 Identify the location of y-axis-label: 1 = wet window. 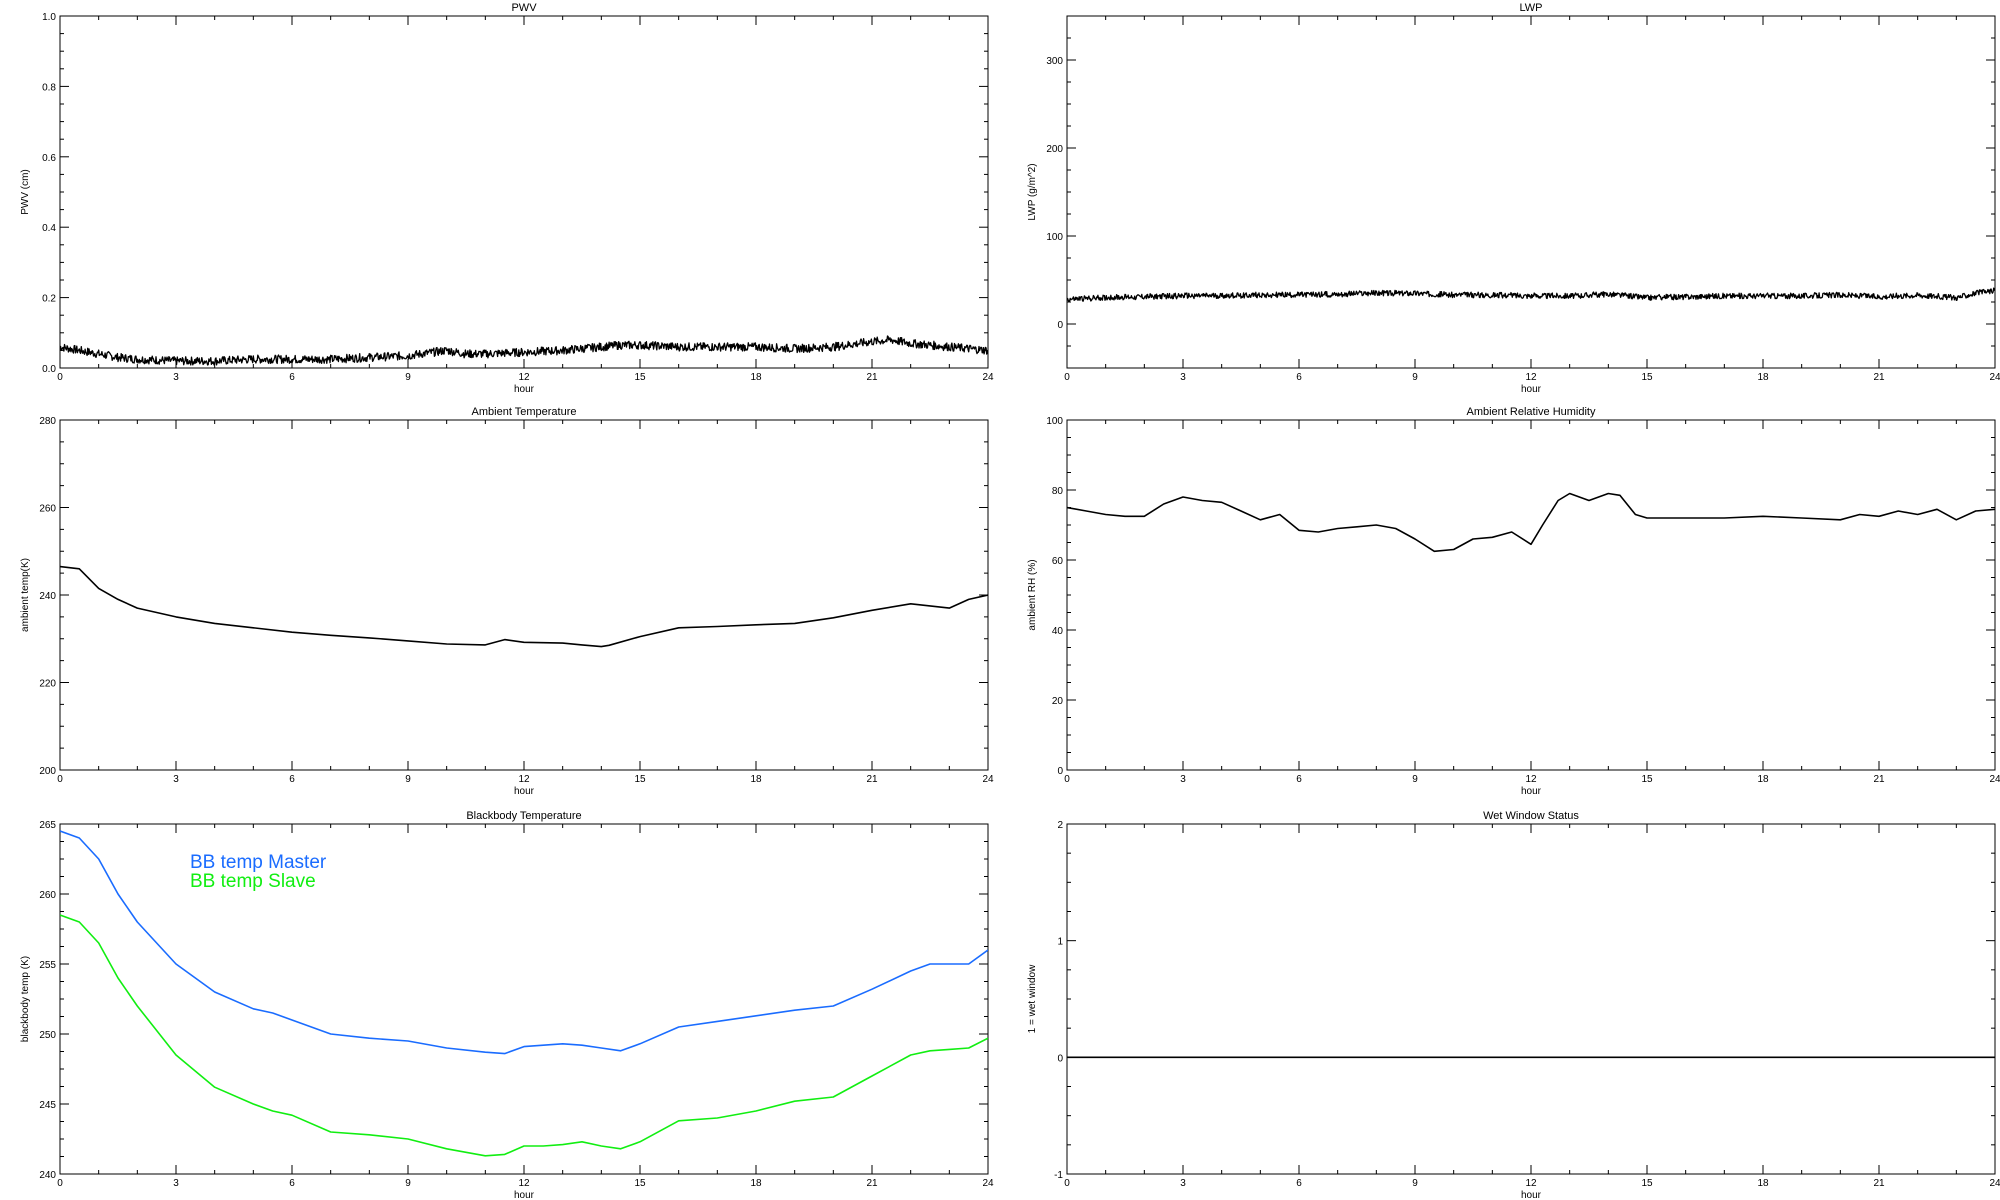
(1032, 998).